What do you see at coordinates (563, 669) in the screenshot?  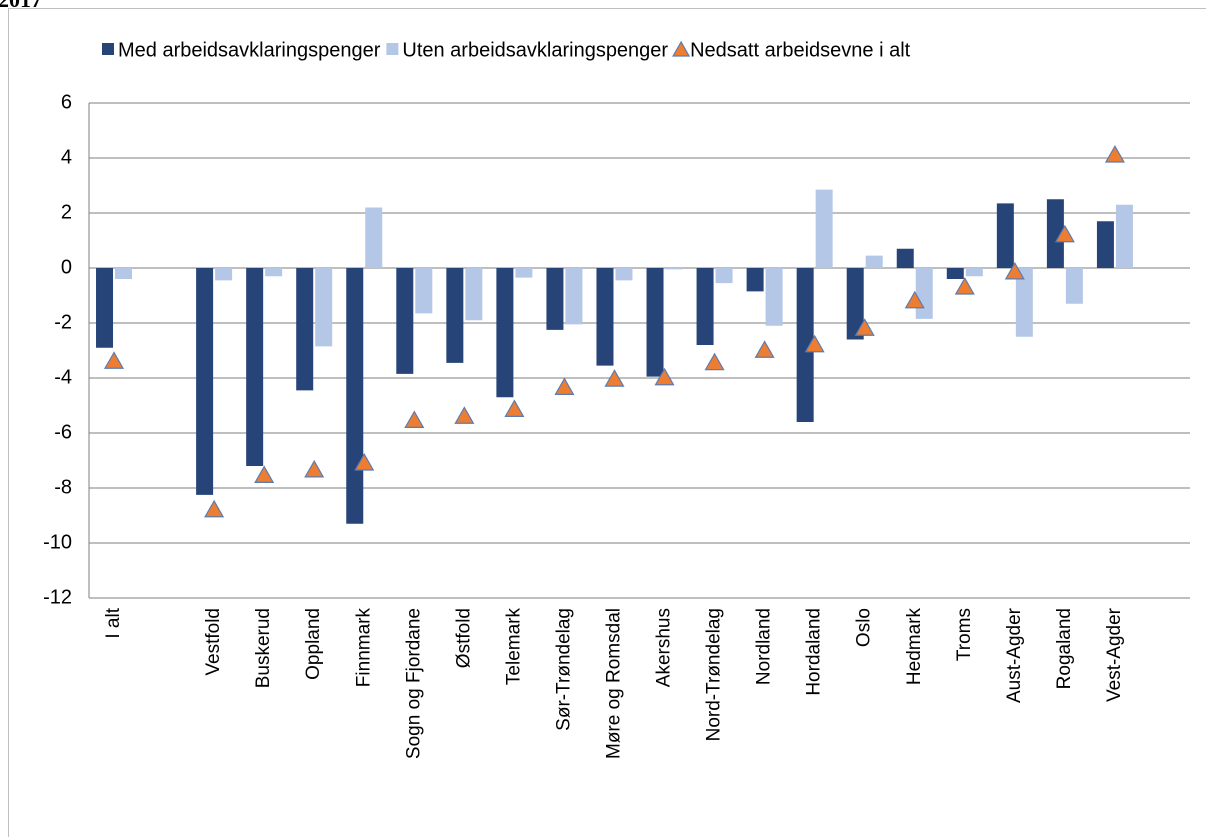 I see `x-tick-label: Sør-Trøndelag` at bounding box center [563, 669].